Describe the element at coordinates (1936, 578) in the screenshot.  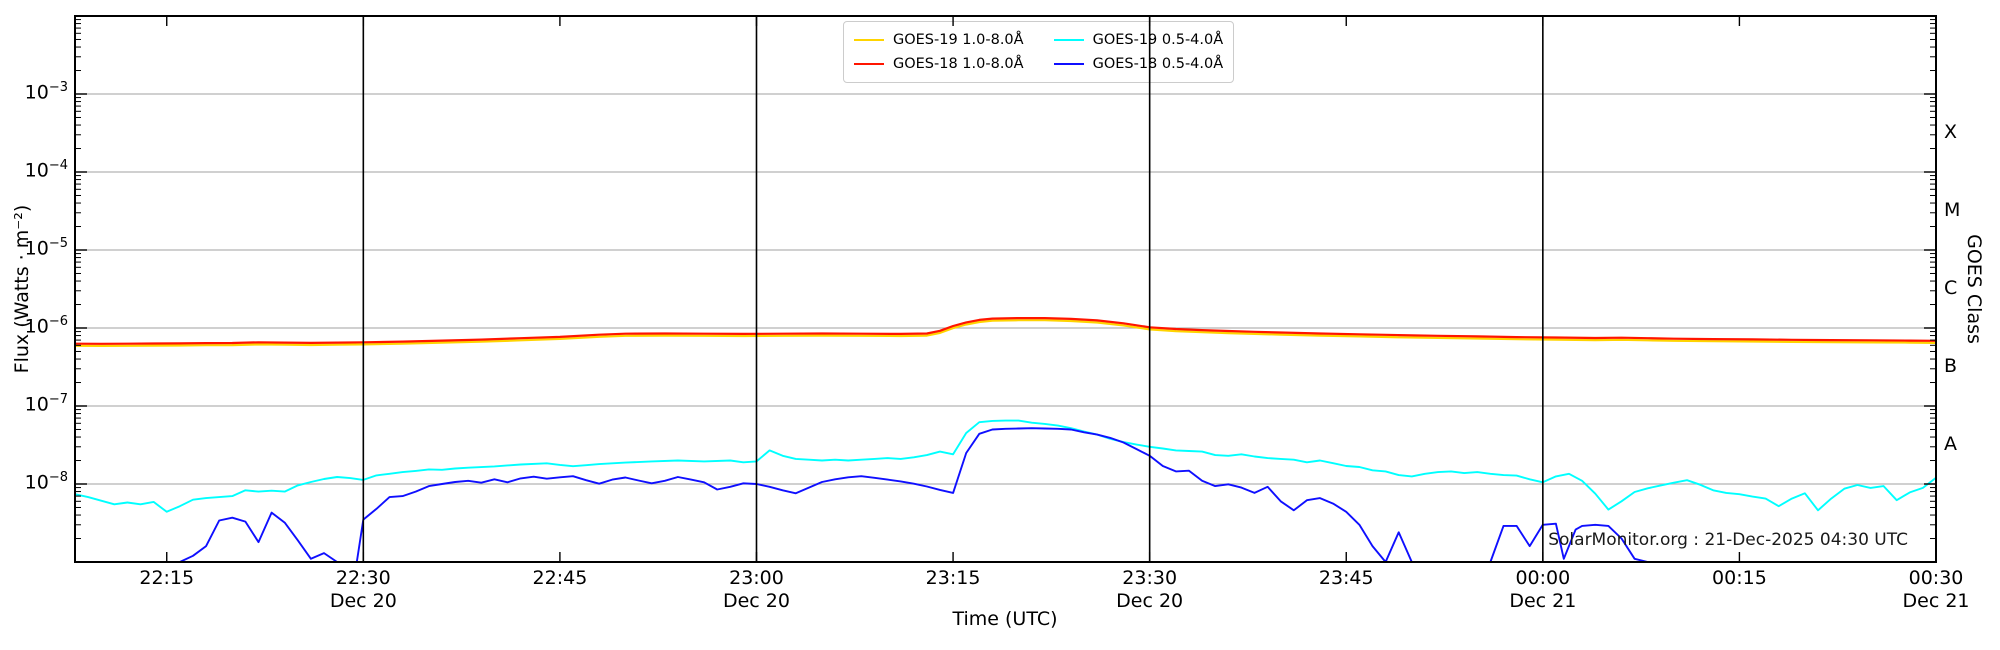
I see `x-tick-label: 00:30` at that location.